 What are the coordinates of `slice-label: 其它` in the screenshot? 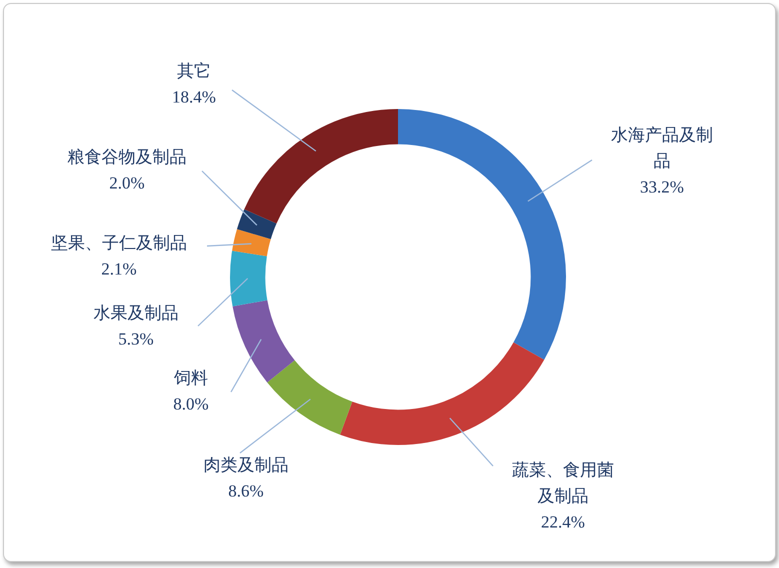 It's located at (194, 70).